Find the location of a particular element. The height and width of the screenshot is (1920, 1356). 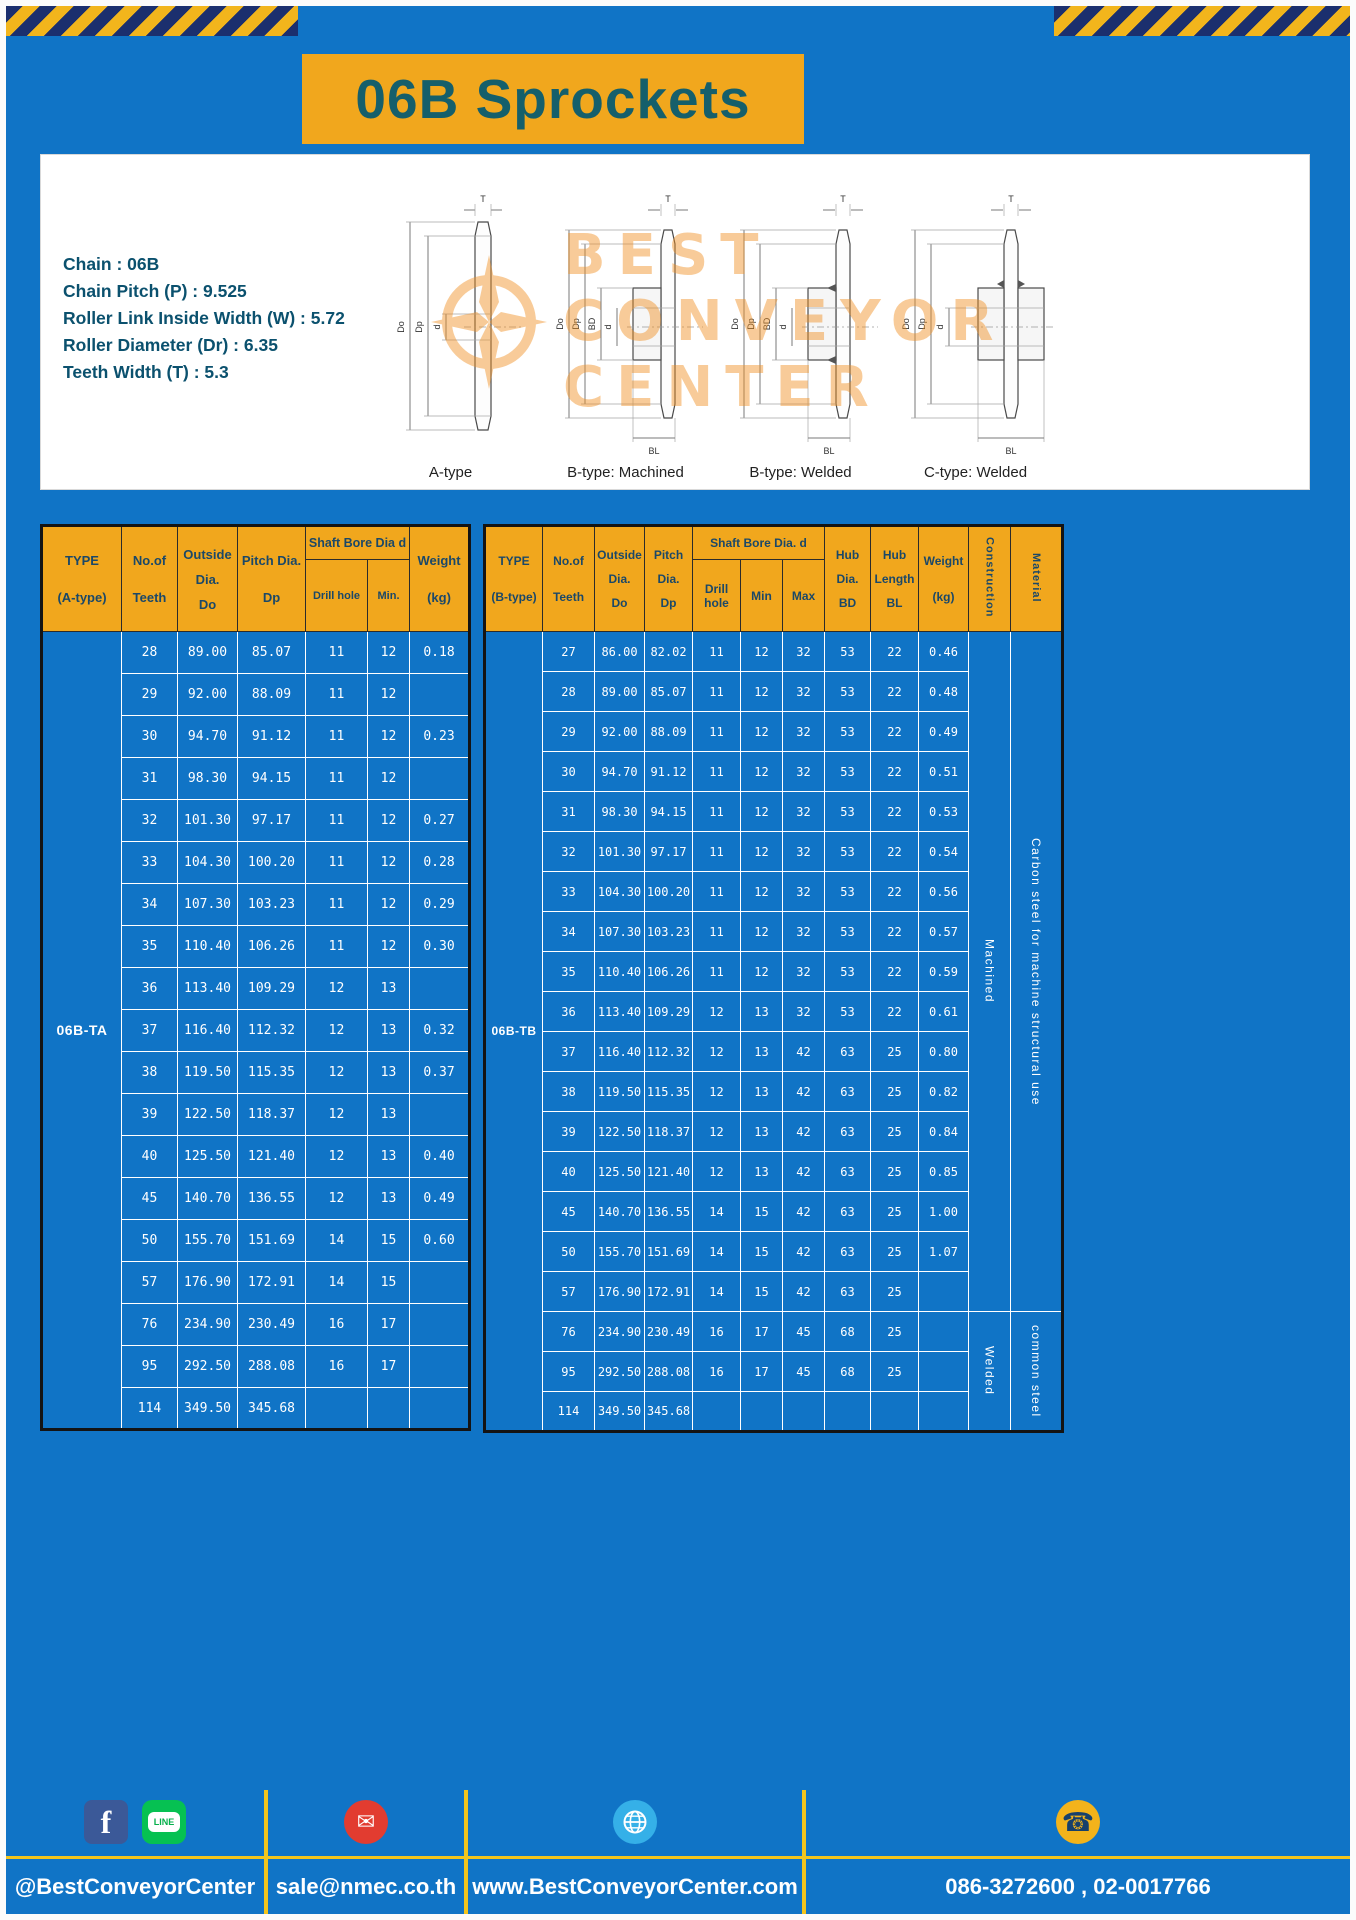

table-cell: 22 is located at coordinates (894, 971).